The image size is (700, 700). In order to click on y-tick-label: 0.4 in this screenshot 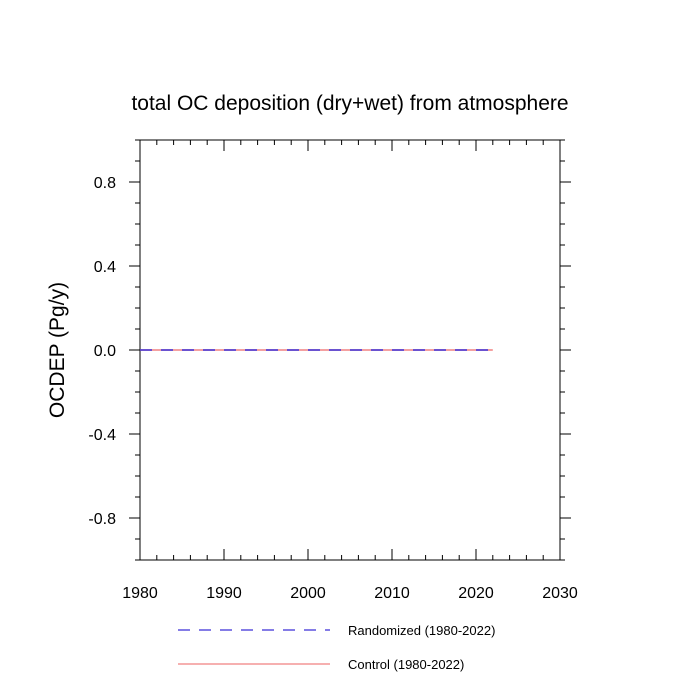, I will do `click(105, 267)`.